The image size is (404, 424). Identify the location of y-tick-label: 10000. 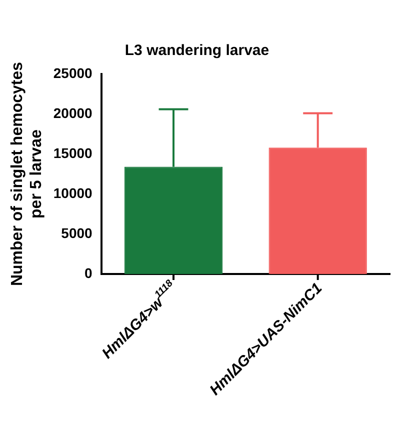
(73, 192).